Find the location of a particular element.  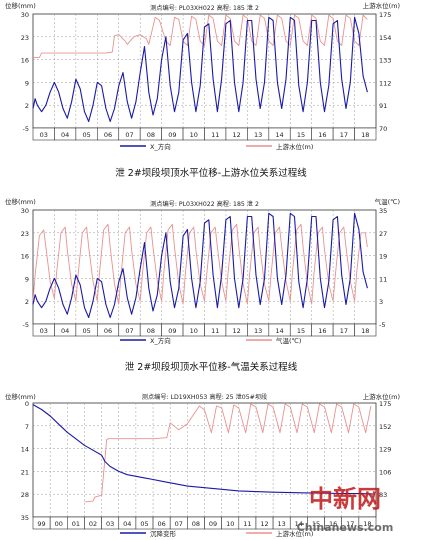

y-right-tick-label: 11 is located at coordinates (383, 279).